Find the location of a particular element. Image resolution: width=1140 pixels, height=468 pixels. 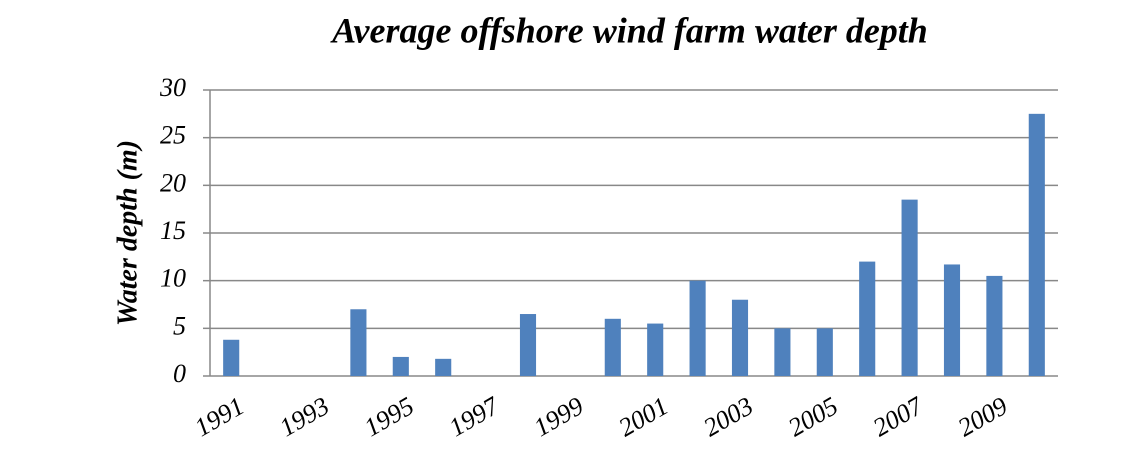

x-tick-label: 2003 is located at coordinates (728, 416).